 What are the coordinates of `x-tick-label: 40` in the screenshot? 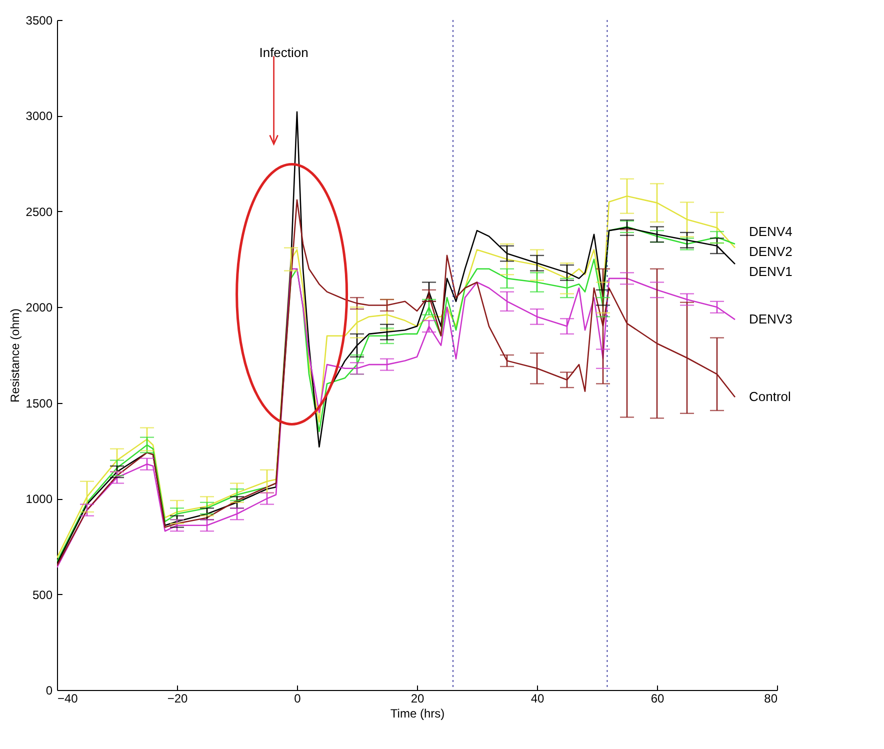 It's located at (537, 699).